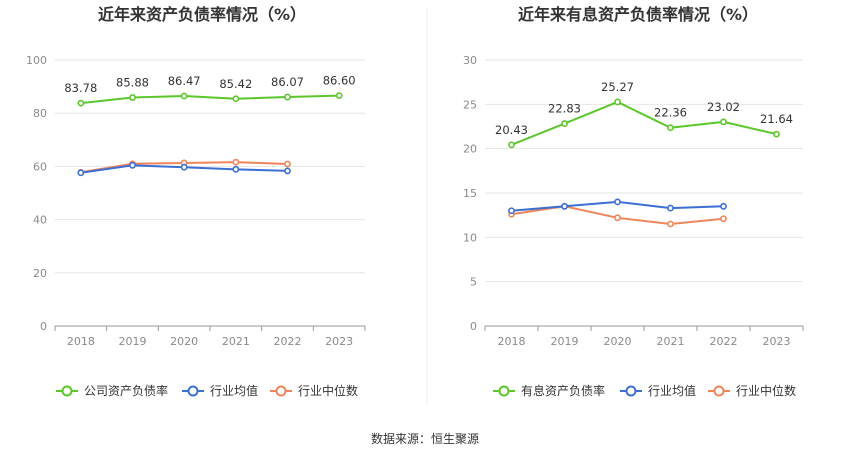  Describe the element at coordinates (184, 81) in the screenshot. I see `data-label: 86.47` at that location.